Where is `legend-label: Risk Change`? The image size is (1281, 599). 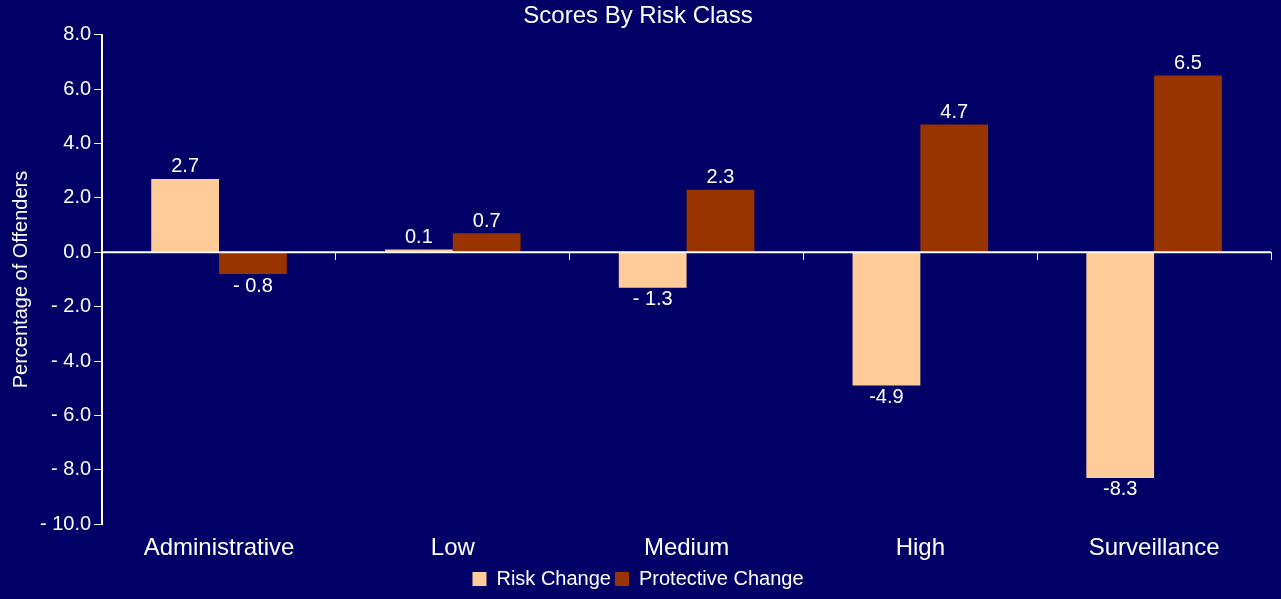 legend-label: Risk Change is located at coordinates (553, 577).